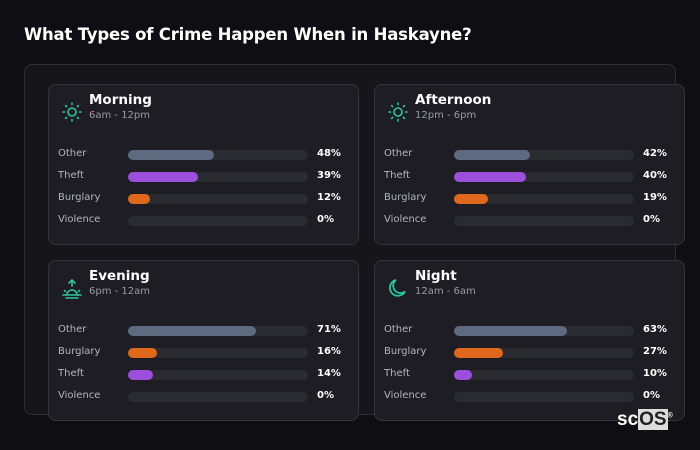 The width and height of the screenshot is (700, 450). Describe the element at coordinates (655, 197) in the screenshot. I see `crime-percent: 19%` at that location.